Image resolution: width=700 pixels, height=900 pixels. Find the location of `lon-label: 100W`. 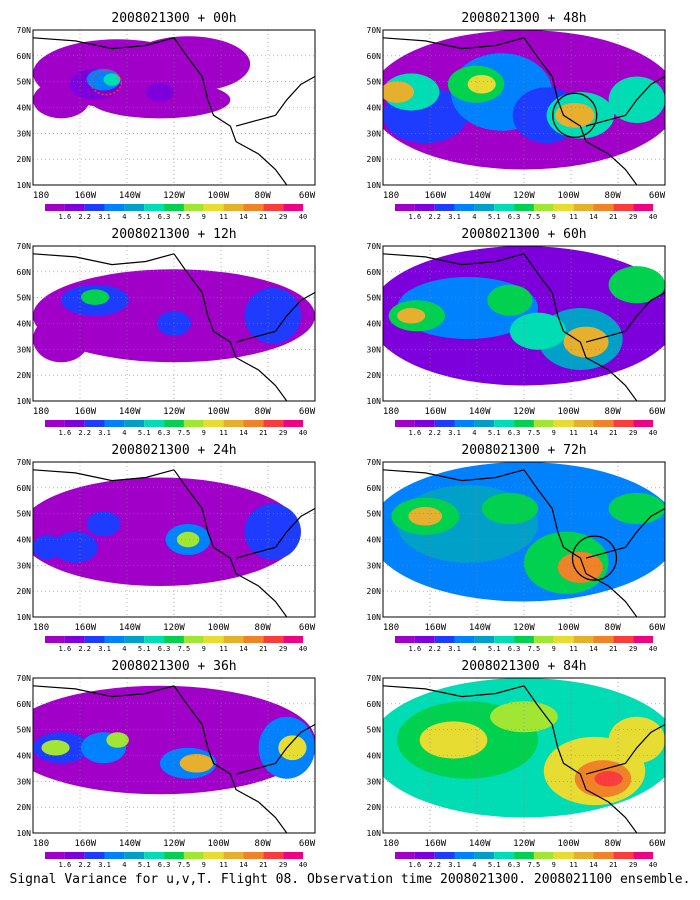

lon-label: 100W is located at coordinates (218, 196).